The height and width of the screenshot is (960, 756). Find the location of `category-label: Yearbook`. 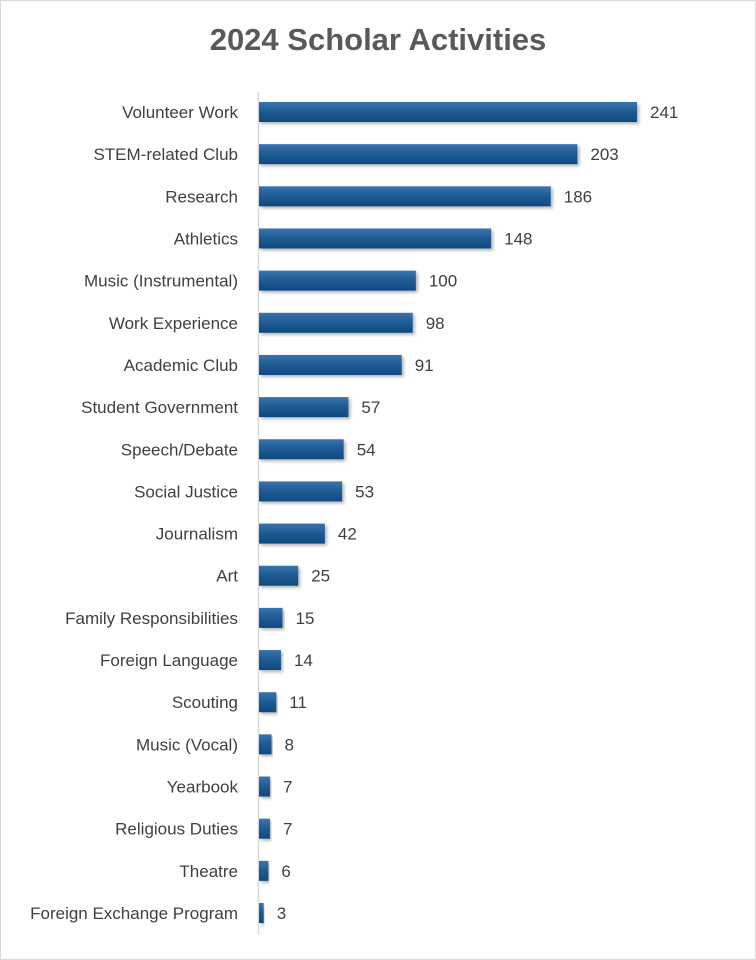

category-label: Yearbook is located at coordinates (203, 787).